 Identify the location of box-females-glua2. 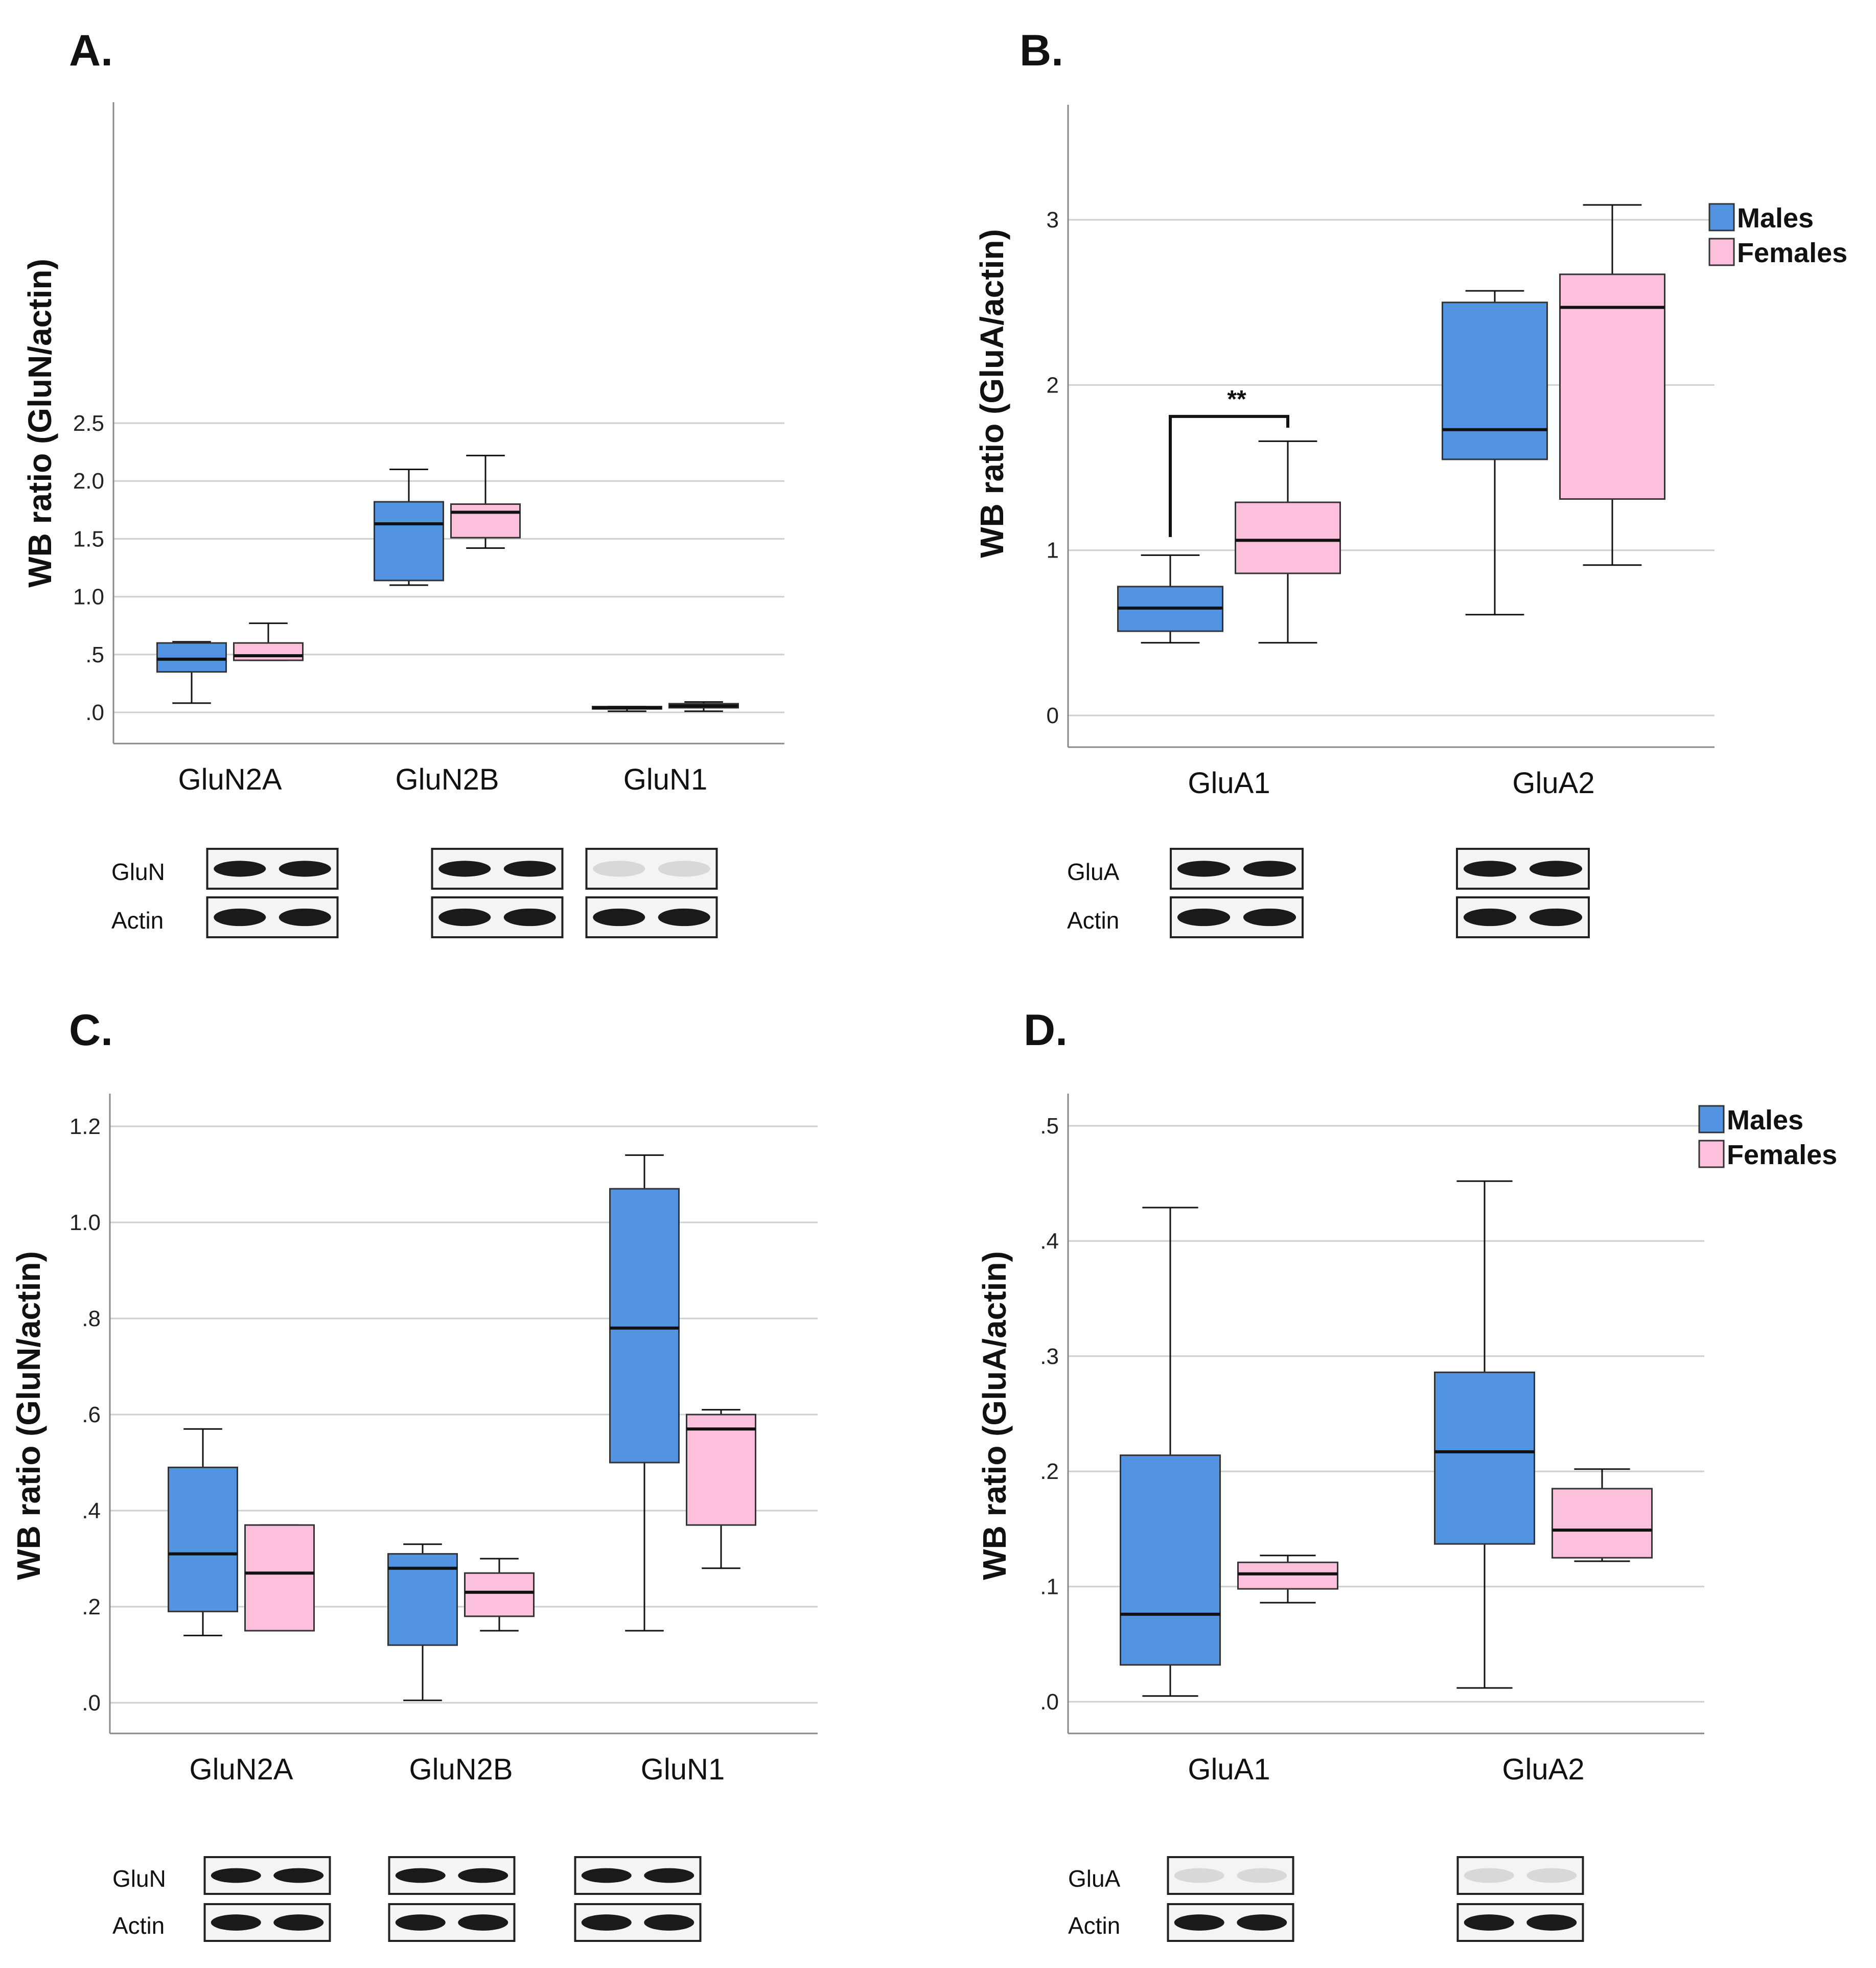
(1602, 1515).